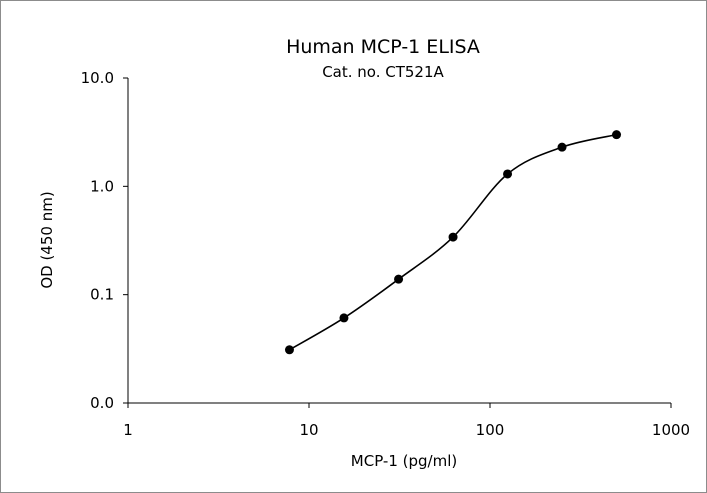  Describe the element at coordinates (406, 421) in the screenshot. I see `x-ticks: 1 10 100 1000` at that location.